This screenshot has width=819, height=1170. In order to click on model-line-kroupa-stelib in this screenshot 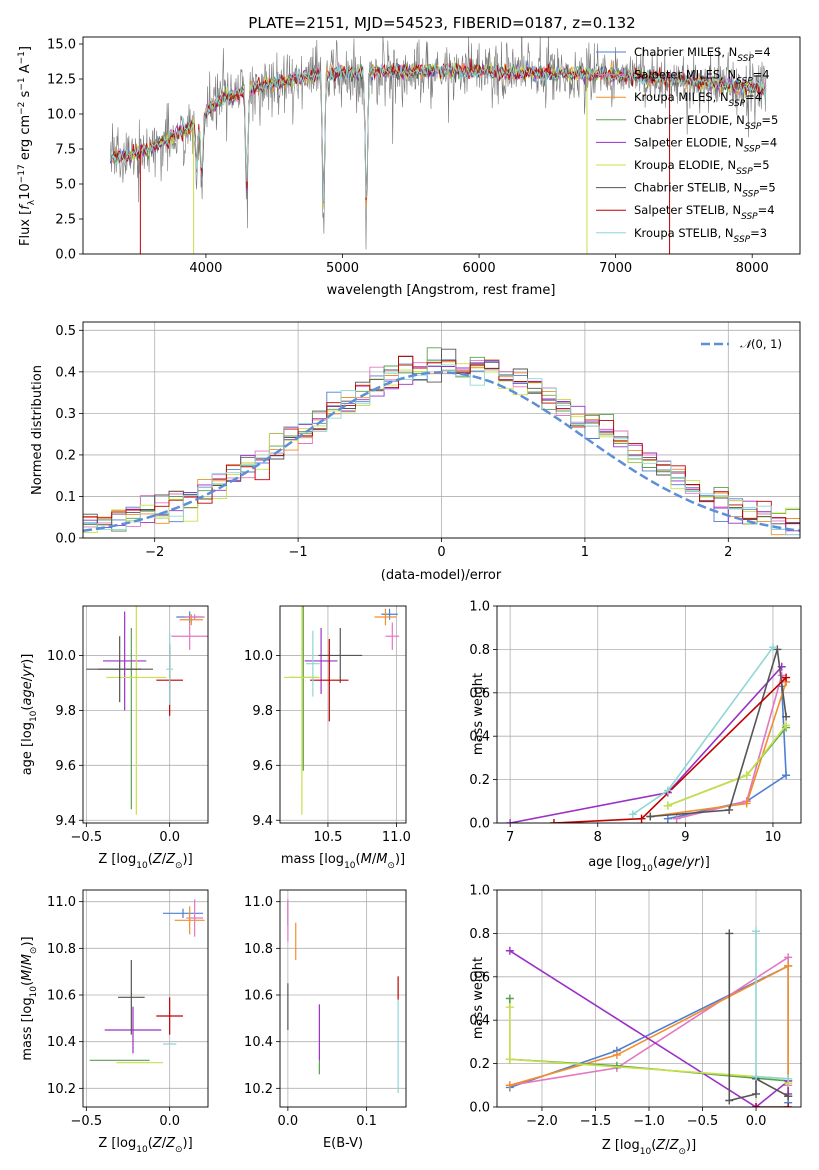, I will do `click(438, 133)`.